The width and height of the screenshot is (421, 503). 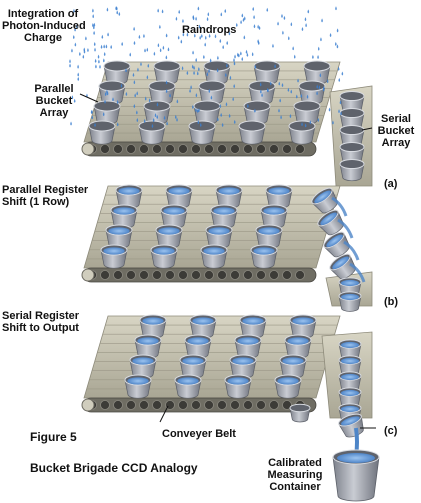 I want to click on serial-bucket-array-label: Serial Bucket Array, so click(x=396, y=131).